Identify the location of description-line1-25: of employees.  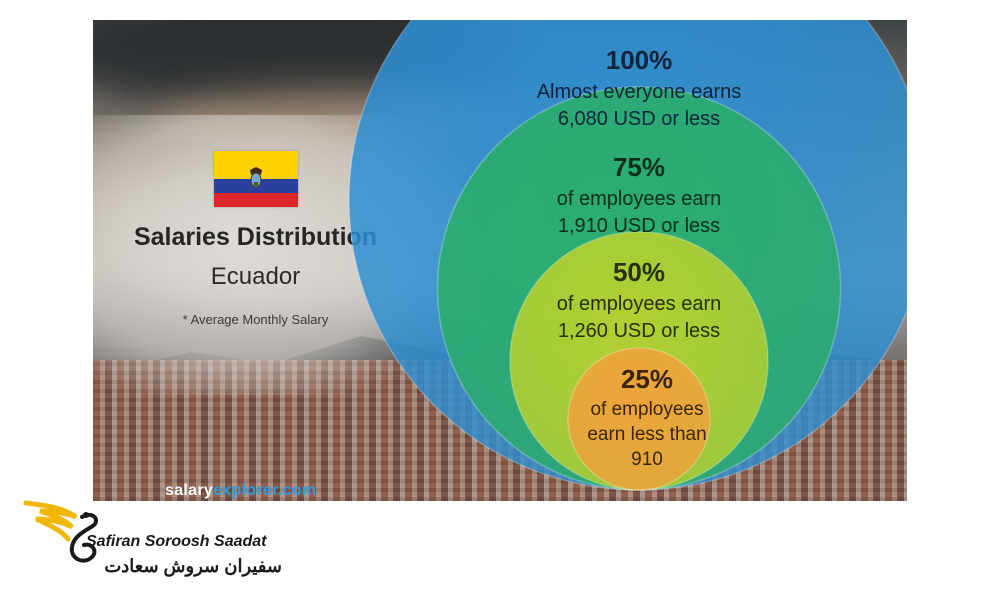
(646, 409).